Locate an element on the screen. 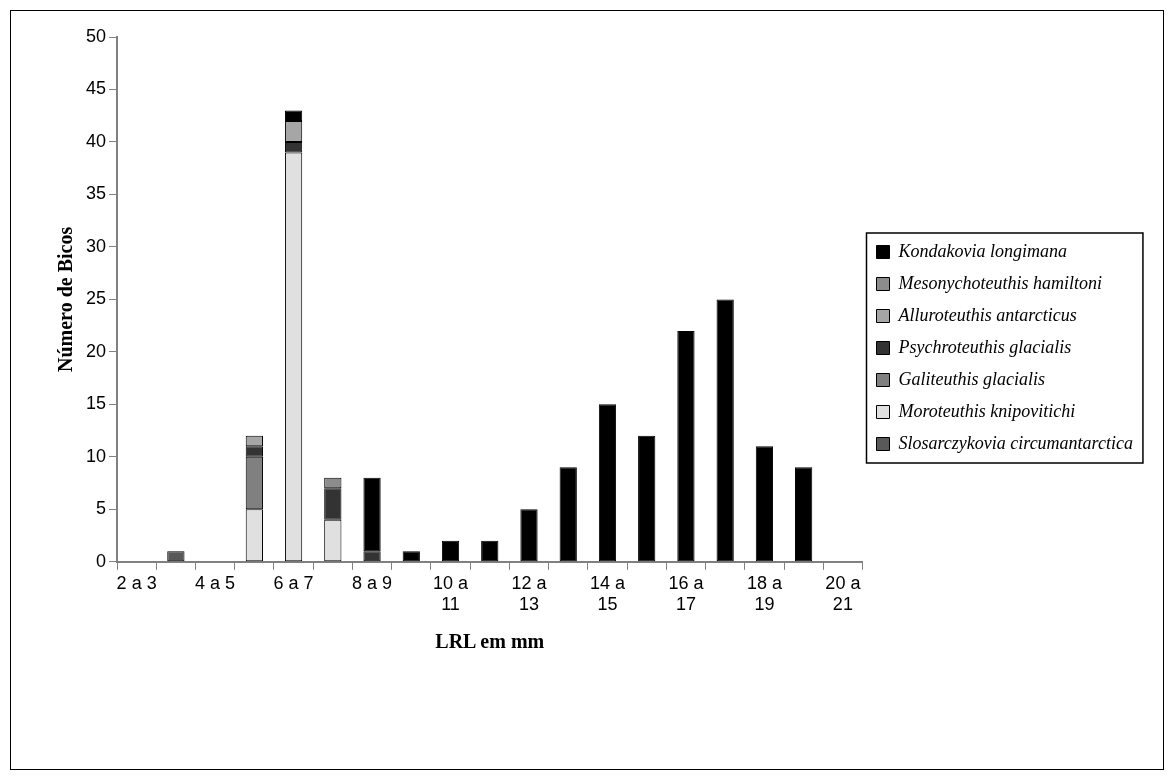 This screenshot has height=782, width=1176. x-tick-label: 8 a 9 is located at coordinates (372, 582).